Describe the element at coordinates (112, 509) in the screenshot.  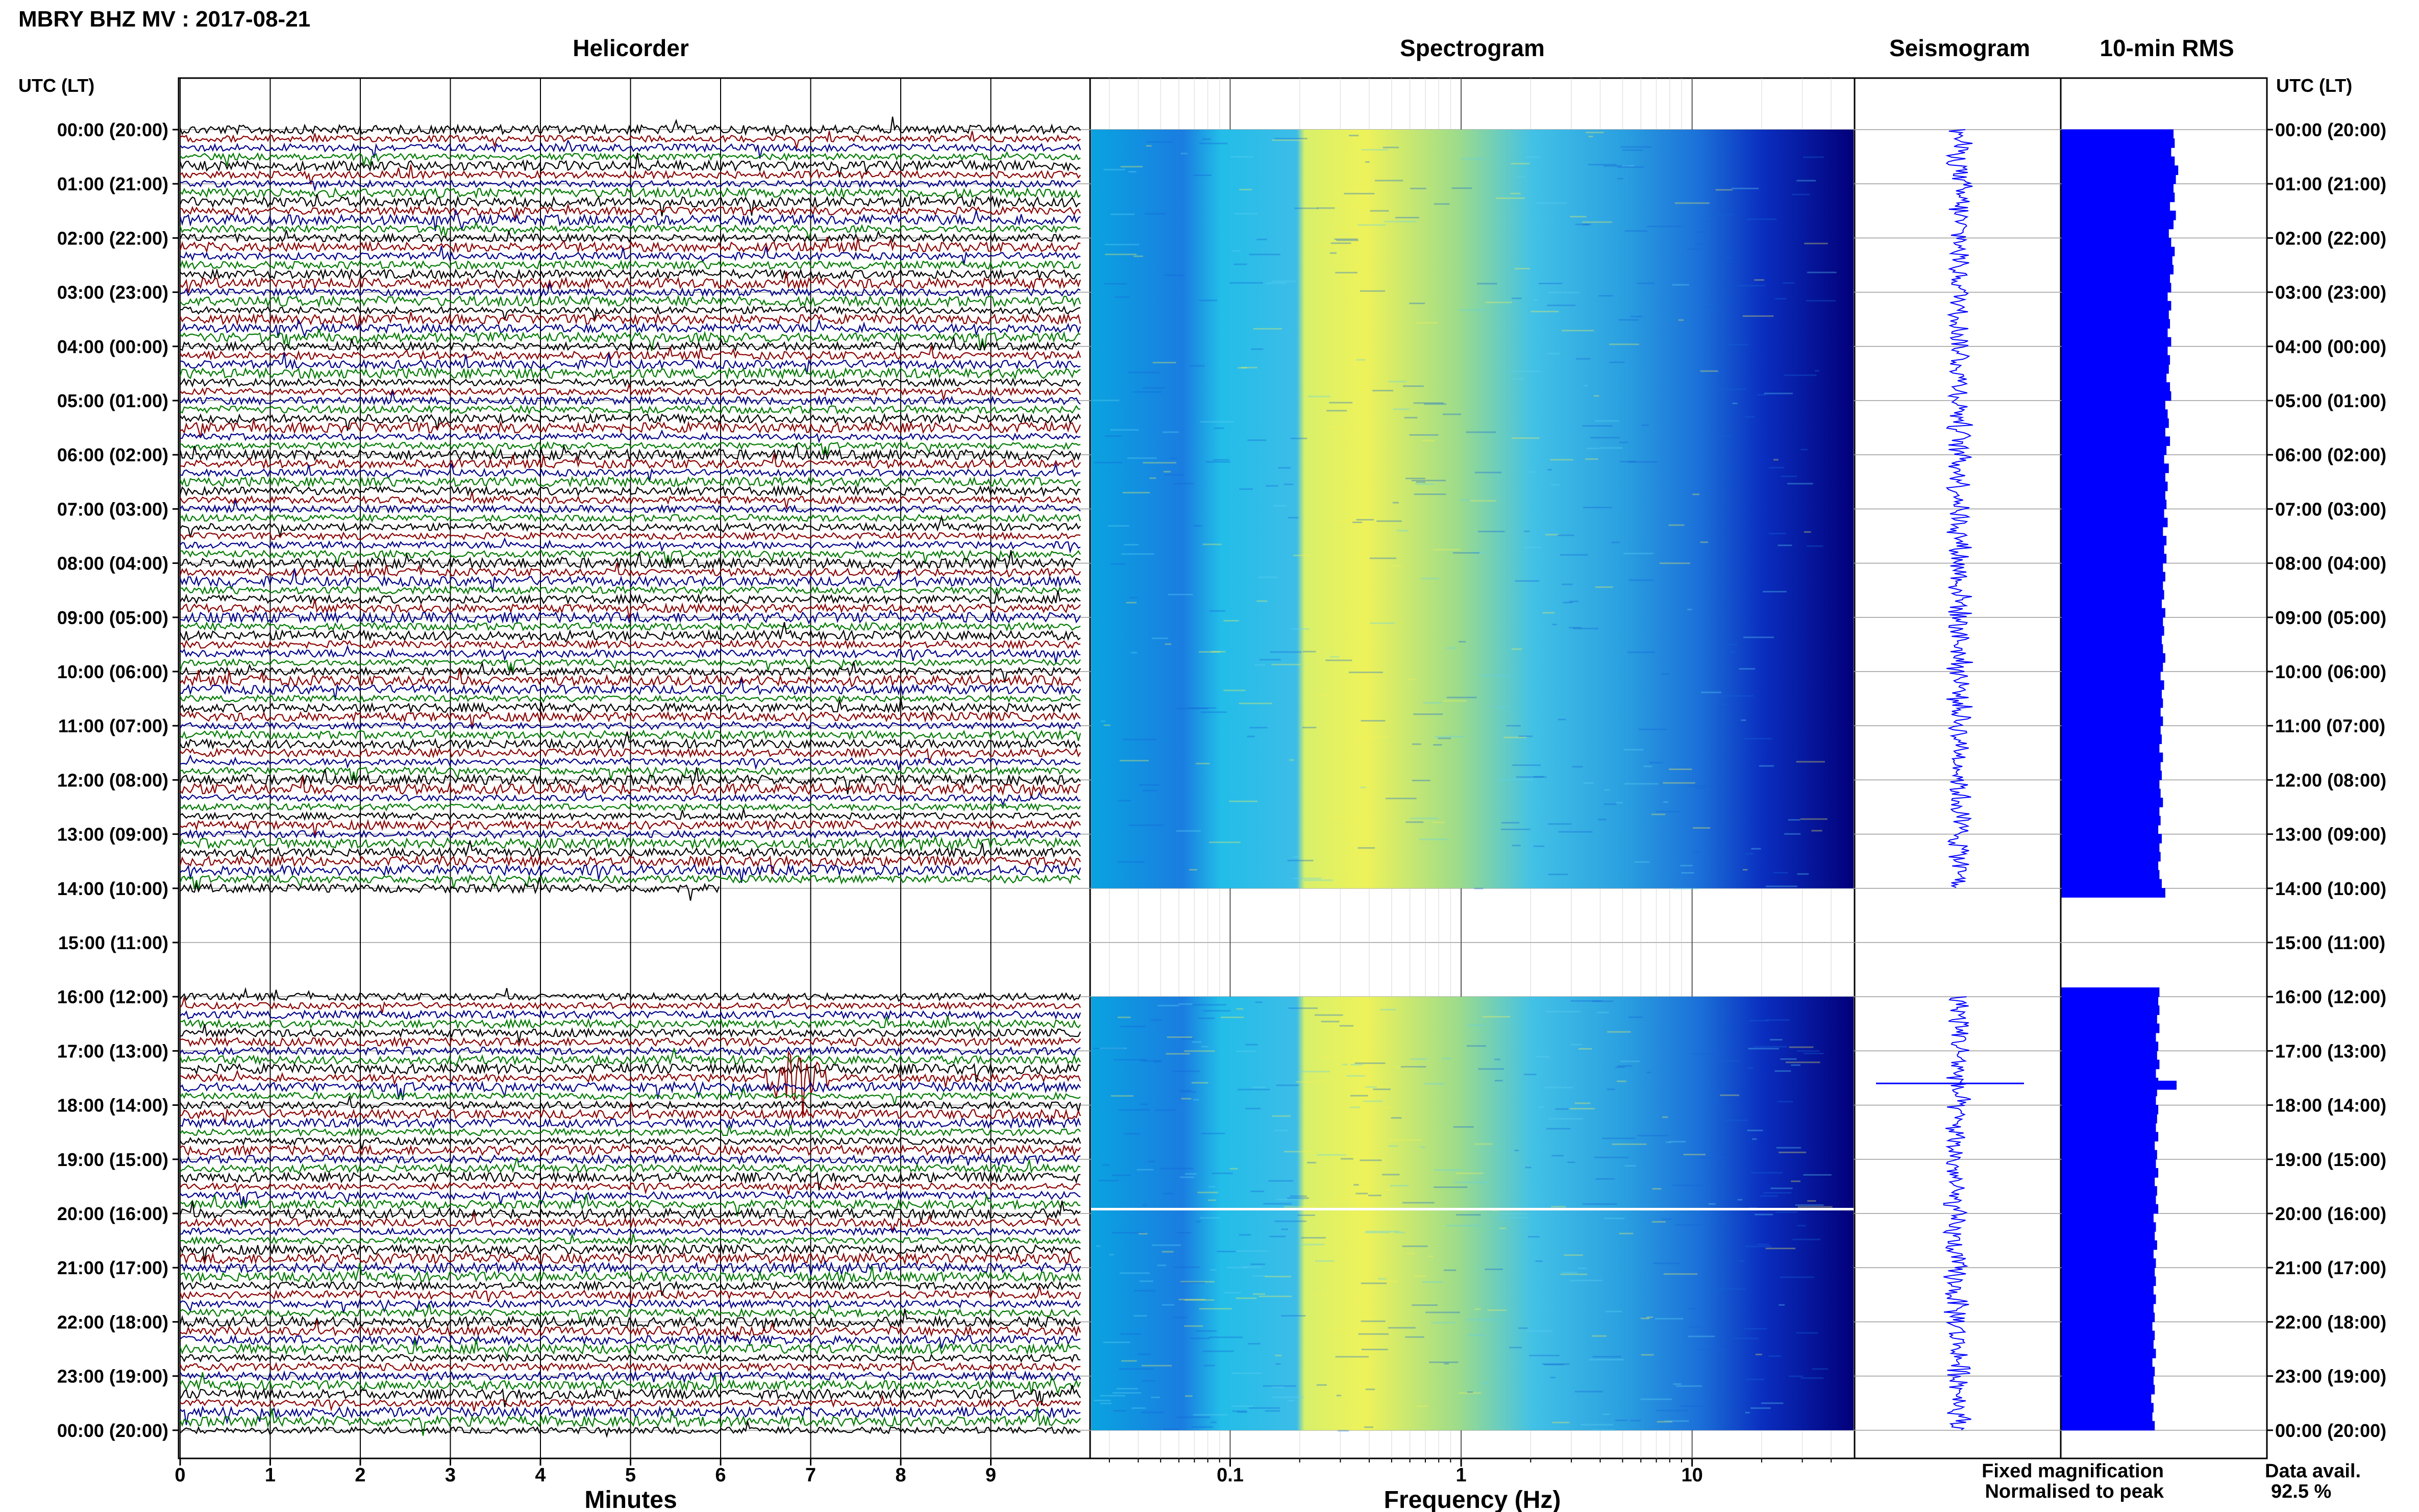
I see `hour-label-left: 07:00 (03:00)` at that location.